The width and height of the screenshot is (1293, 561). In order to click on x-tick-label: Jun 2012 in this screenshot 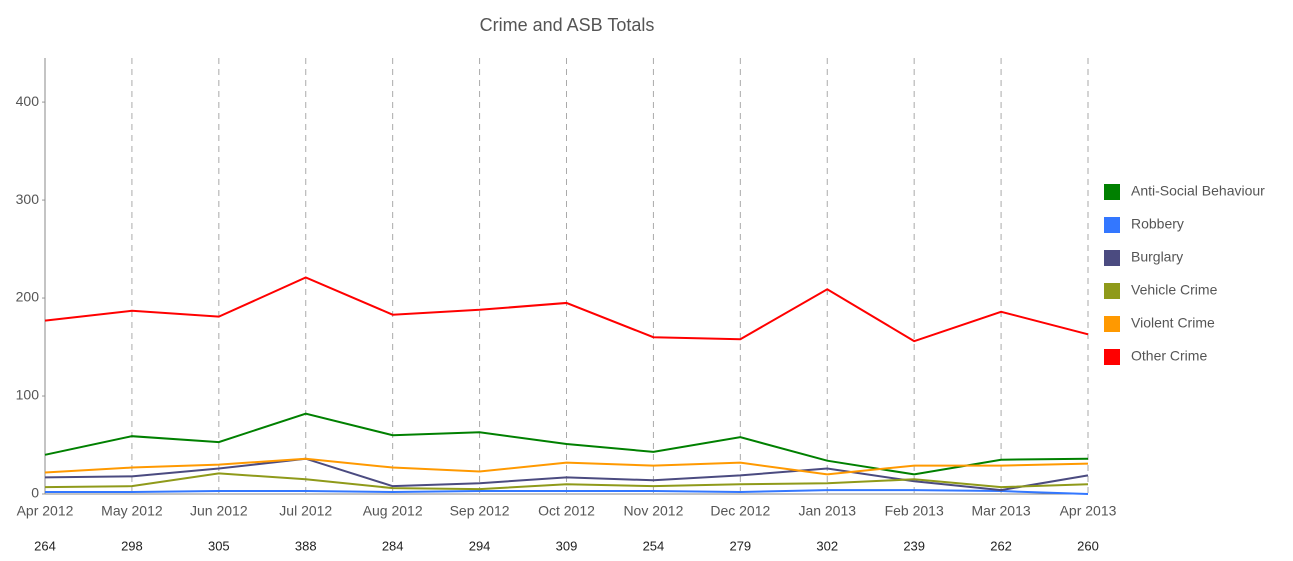, I will do `click(219, 511)`.